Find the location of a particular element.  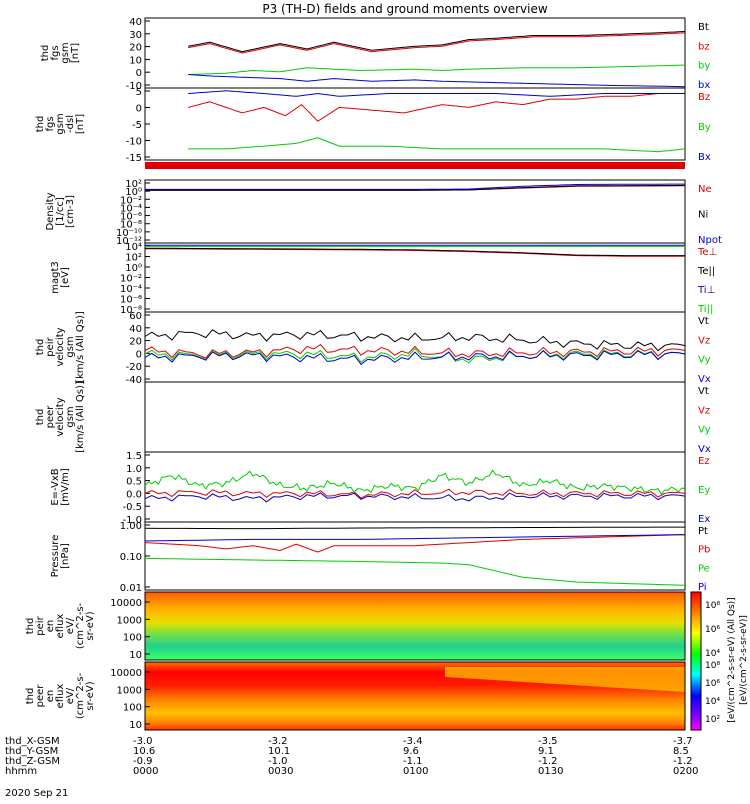

series-line-Npot is located at coordinates (415, 186).